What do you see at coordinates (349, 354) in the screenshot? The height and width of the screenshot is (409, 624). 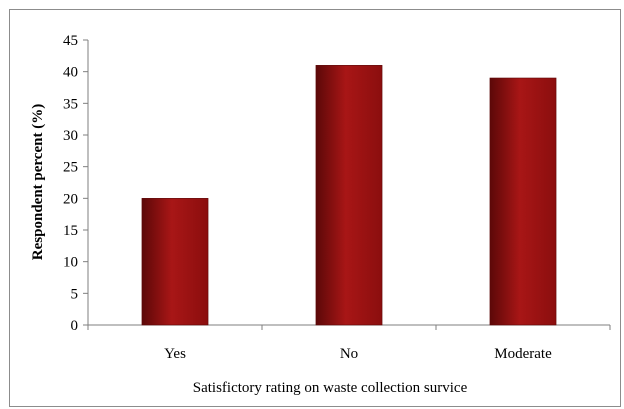 I see `x-tick-label: No` at bounding box center [349, 354].